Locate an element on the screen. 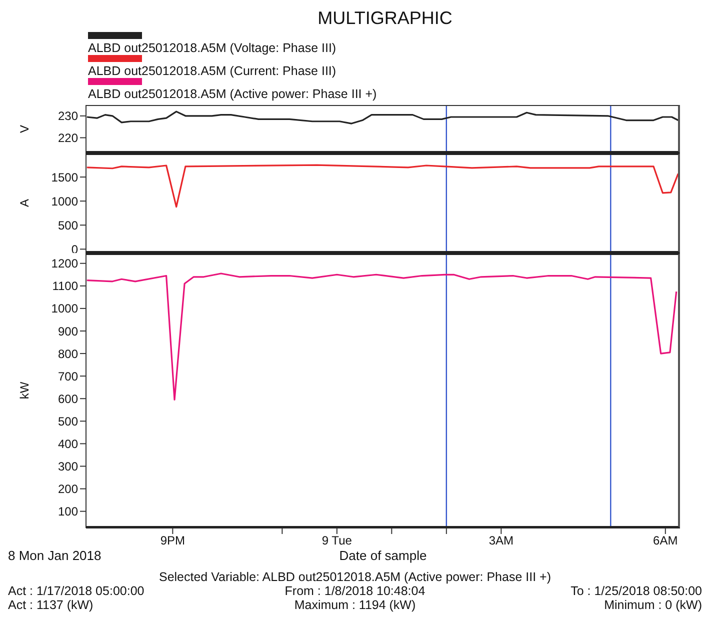 The width and height of the screenshot is (710, 630). y-tick-label: 700 is located at coordinates (68, 376).